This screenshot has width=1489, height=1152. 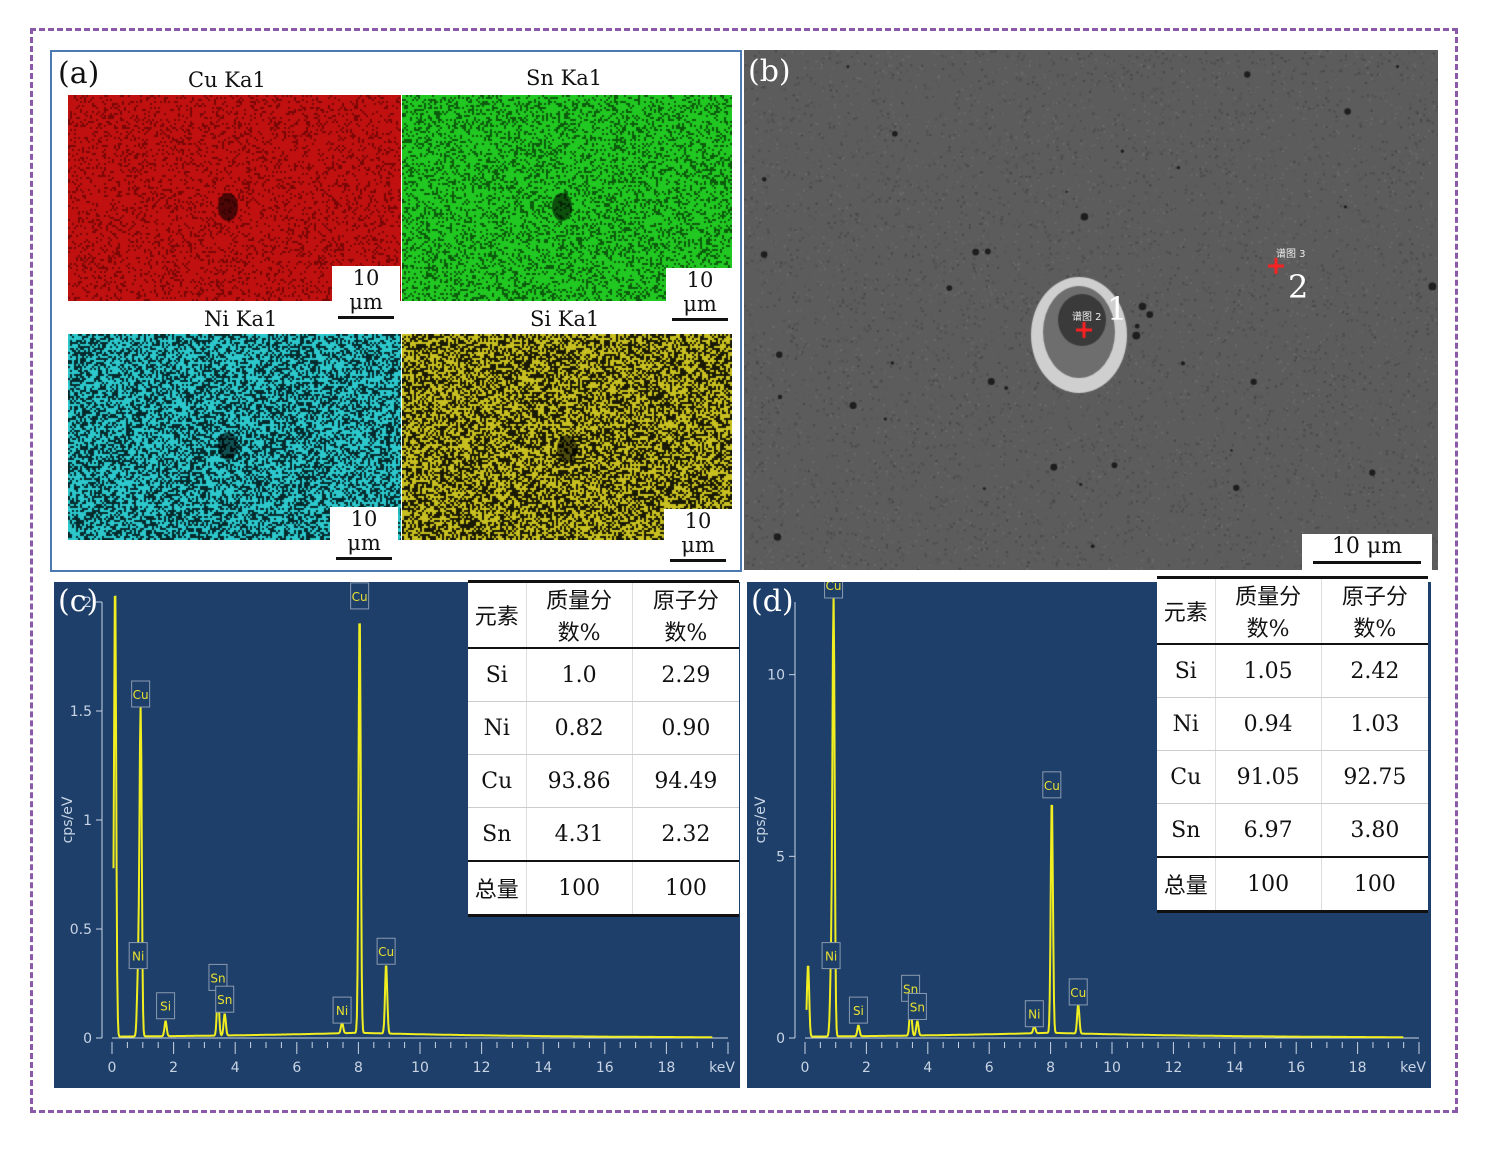 What do you see at coordinates (1186, 610) in the screenshot?
I see `table-header: 元素` at bounding box center [1186, 610].